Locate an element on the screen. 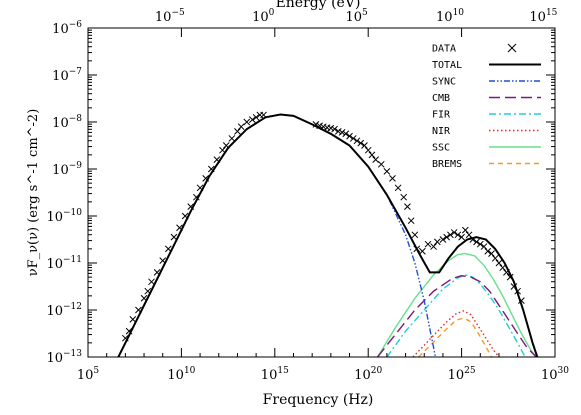 This screenshot has height=415, width=581. x-tick-label: 1015 is located at coordinates (275, 374).